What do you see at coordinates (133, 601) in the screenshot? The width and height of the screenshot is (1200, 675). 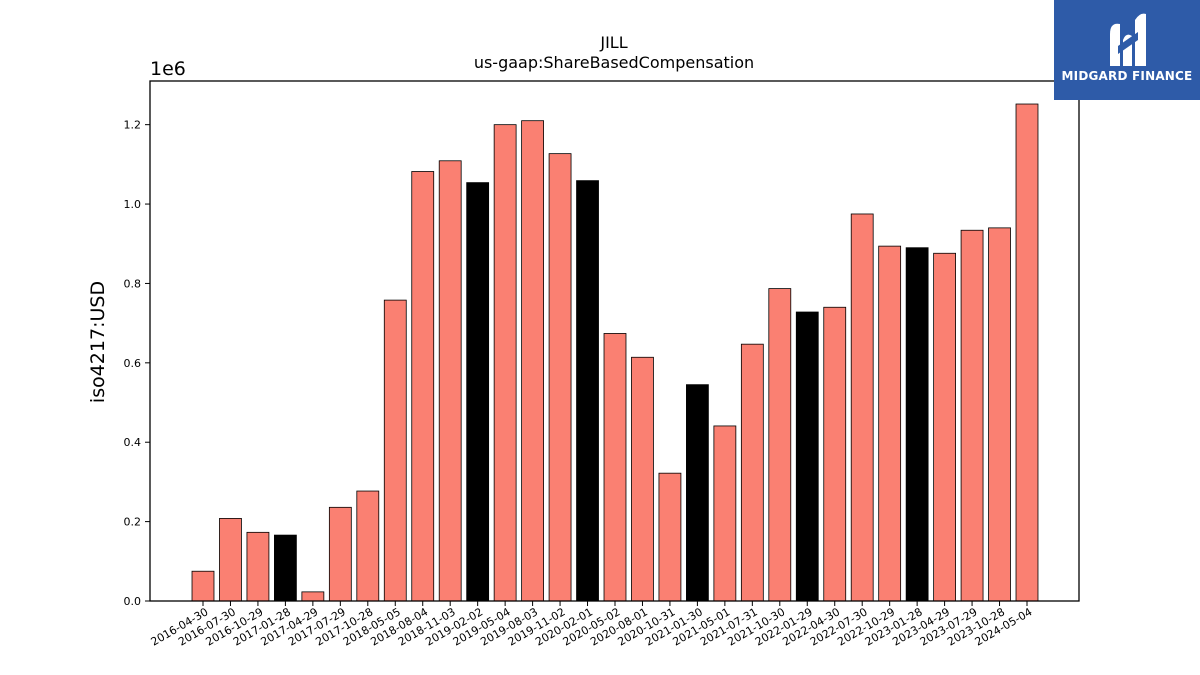 I see `y-tick-label: 0.0` at bounding box center [133, 601].